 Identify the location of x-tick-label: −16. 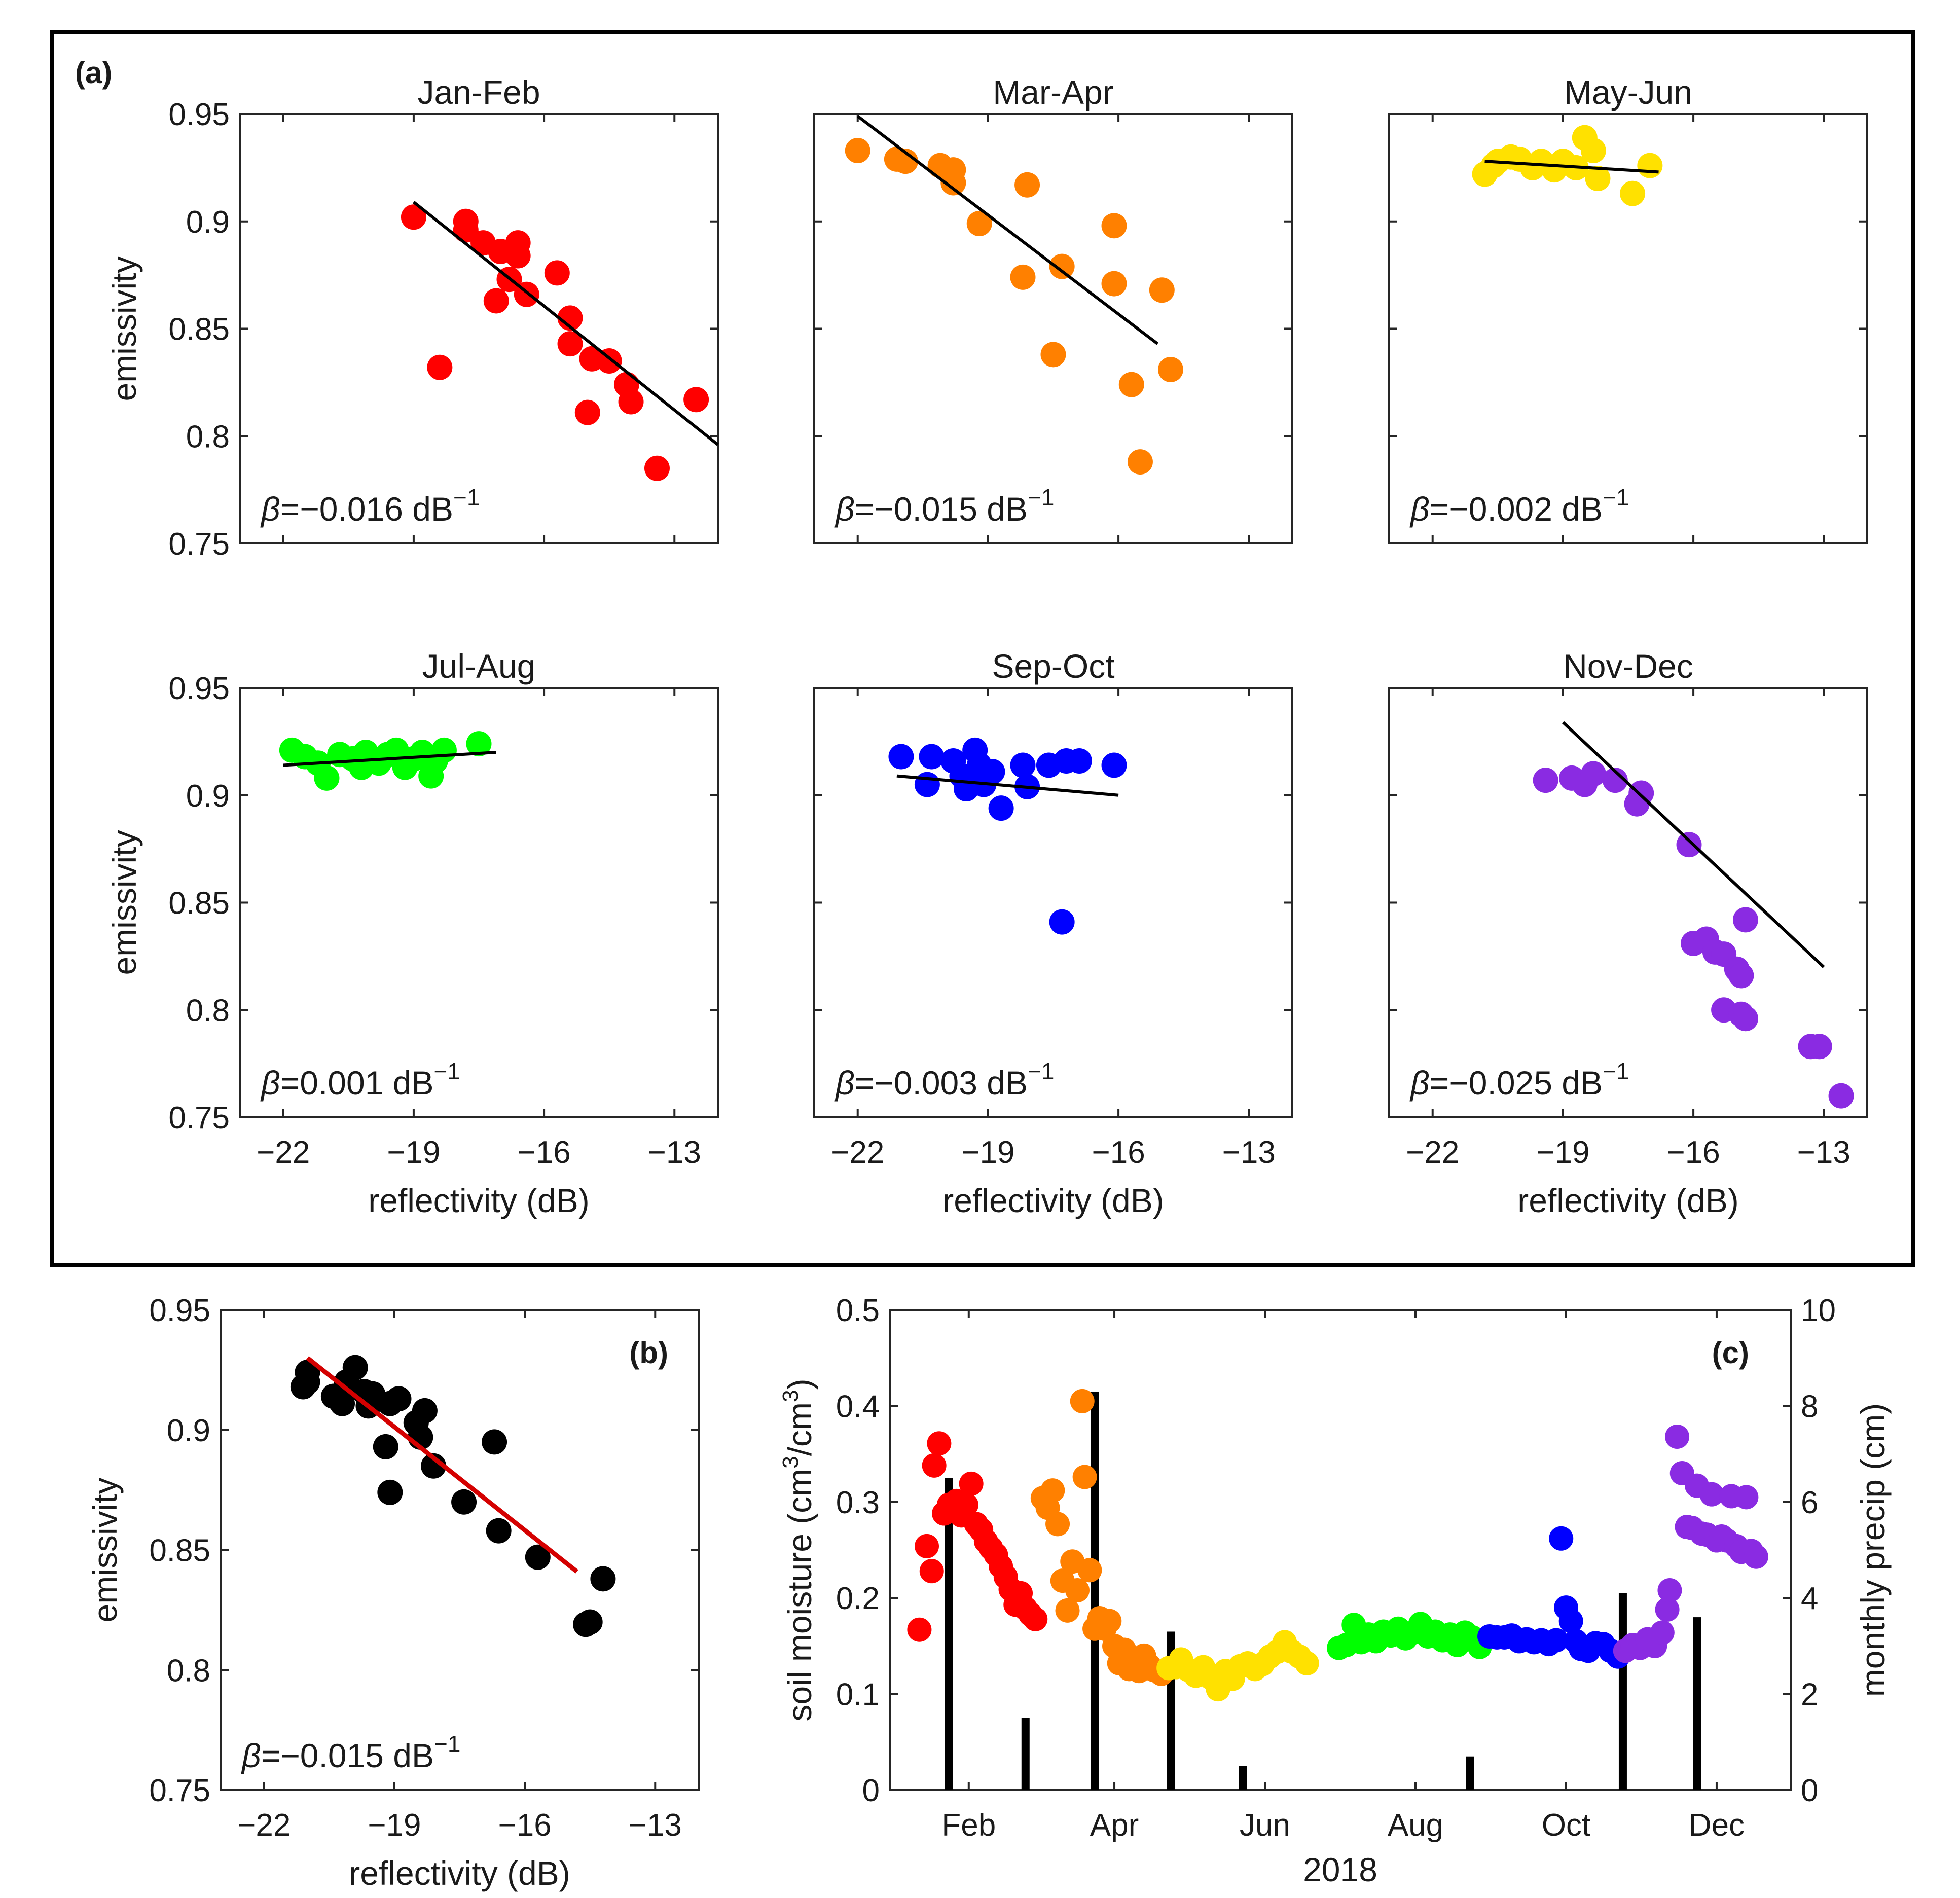
(1693, 1152).